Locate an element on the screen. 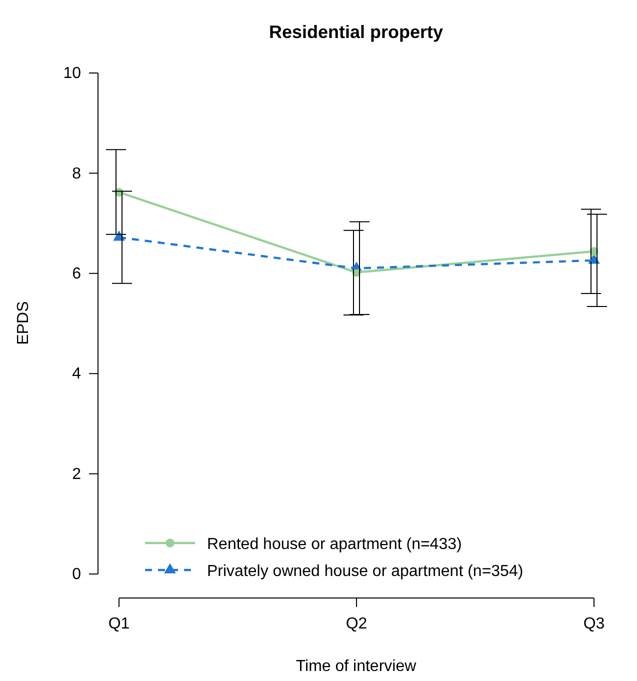 This screenshot has width=637, height=681. y-tick-label: 0 is located at coordinates (77, 575).